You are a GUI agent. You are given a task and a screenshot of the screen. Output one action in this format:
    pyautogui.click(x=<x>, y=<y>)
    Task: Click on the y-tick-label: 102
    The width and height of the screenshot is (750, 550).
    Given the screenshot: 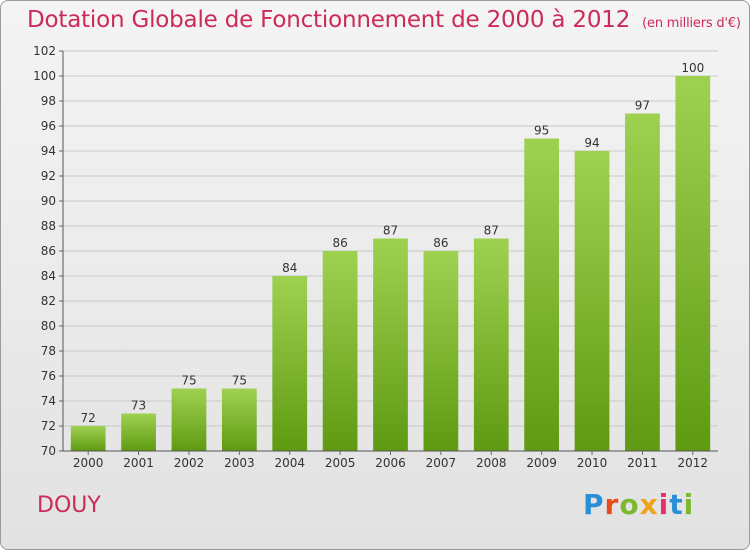 What is the action you would take?
    pyautogui.click(x=44, y=51)
    